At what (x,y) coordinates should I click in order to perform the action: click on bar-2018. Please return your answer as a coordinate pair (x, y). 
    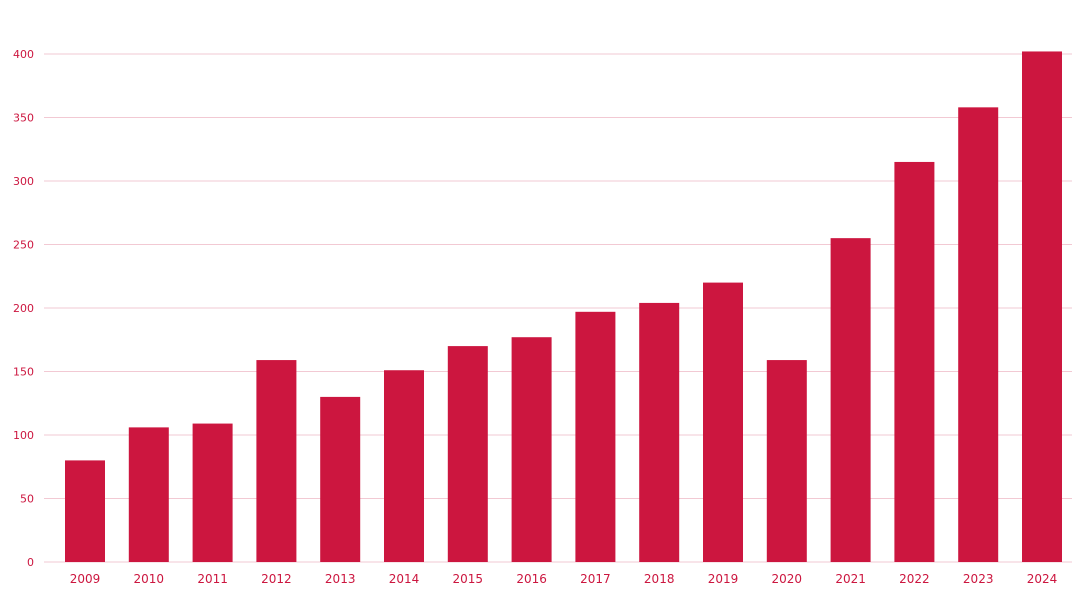
    Looking at the image, I should click on (659, 432).